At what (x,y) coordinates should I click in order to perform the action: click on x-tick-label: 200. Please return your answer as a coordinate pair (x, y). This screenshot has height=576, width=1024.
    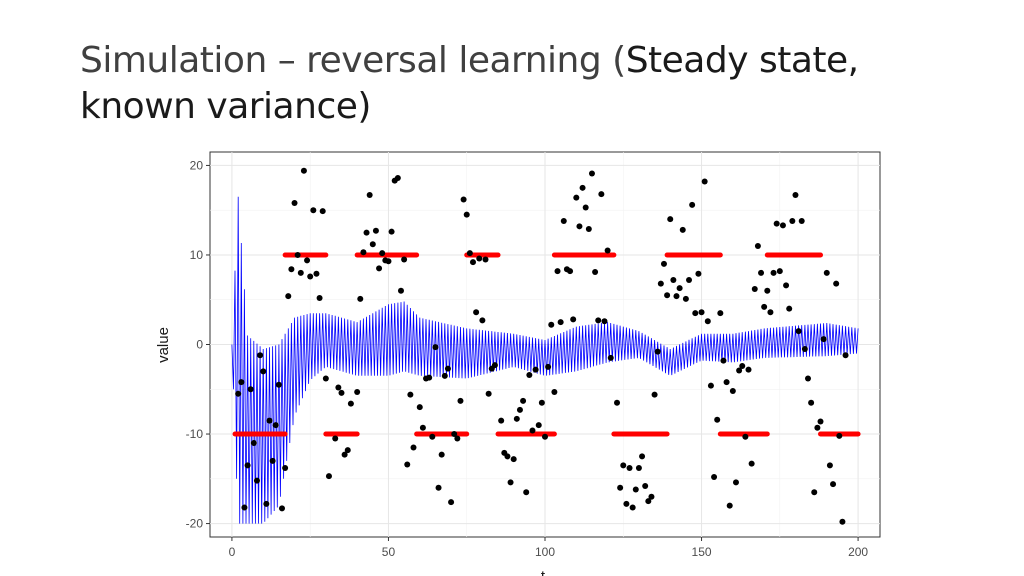
    Looking at the image, I should click on (858, 552).